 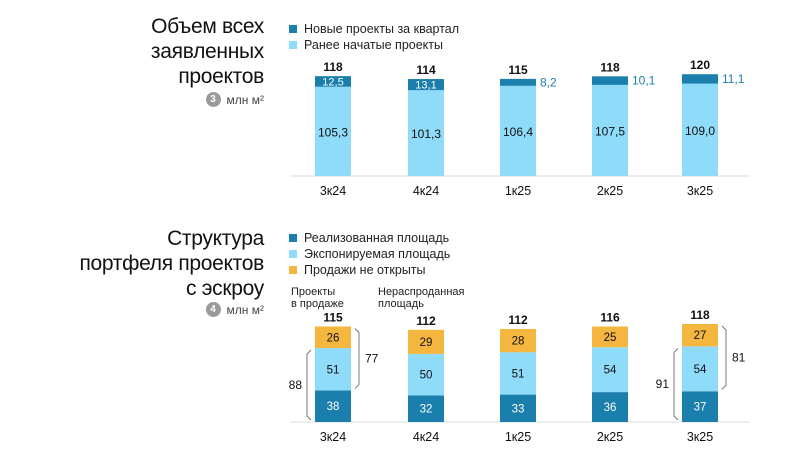 I want to click on chart1-unit: 3 млн м², so click(x=234, y=99).